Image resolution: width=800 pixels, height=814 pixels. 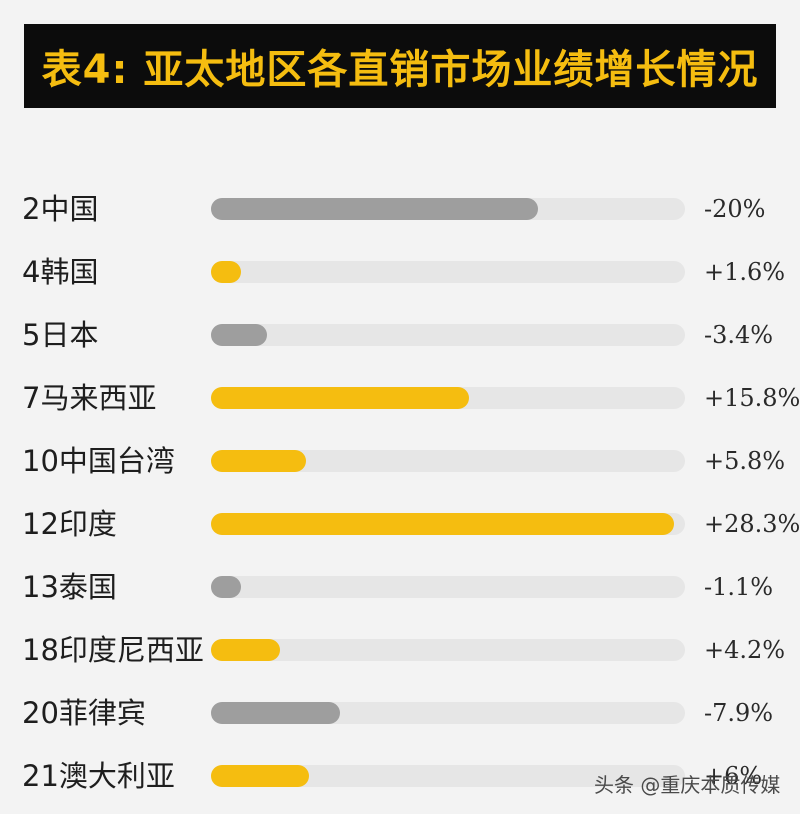 I want to click on category-label: 18印度尼西亚, so click(x=113, y=650).